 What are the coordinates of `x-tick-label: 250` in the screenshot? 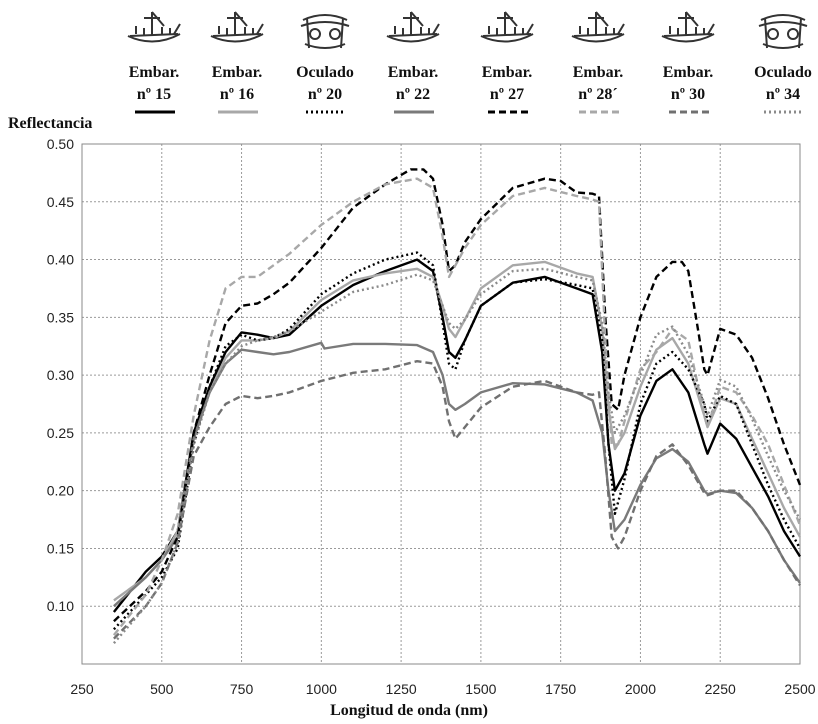 It's located at (82, 689).